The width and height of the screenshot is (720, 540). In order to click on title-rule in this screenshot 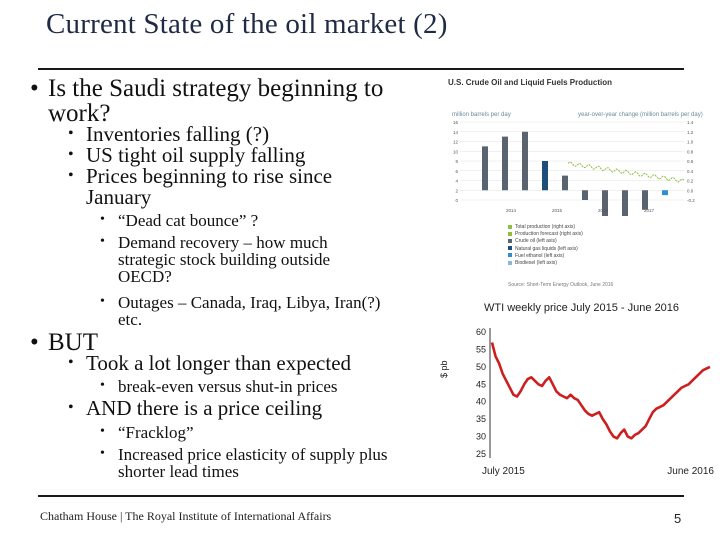, I will do `click(361, 69)`.